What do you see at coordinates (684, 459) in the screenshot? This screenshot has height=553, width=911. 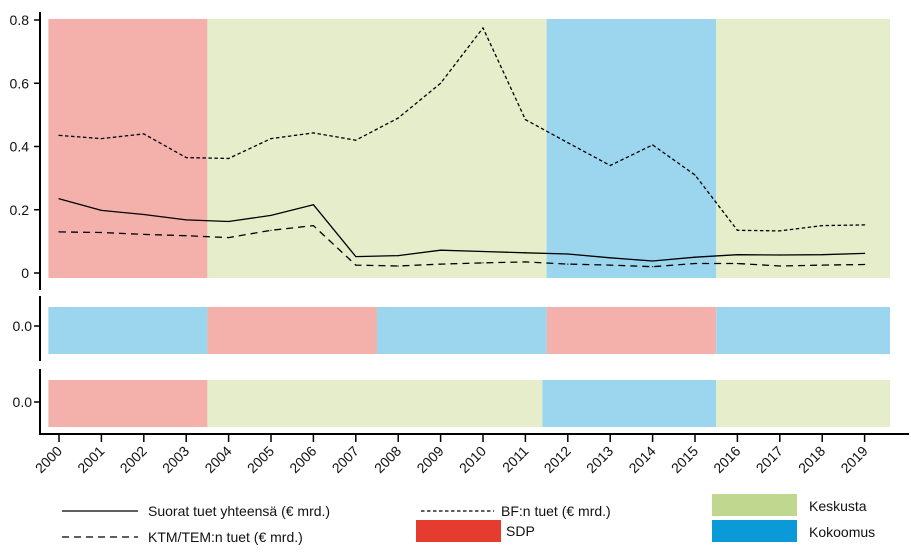 I see `x-tick-label: 2015` at bounding box center [684, 459].